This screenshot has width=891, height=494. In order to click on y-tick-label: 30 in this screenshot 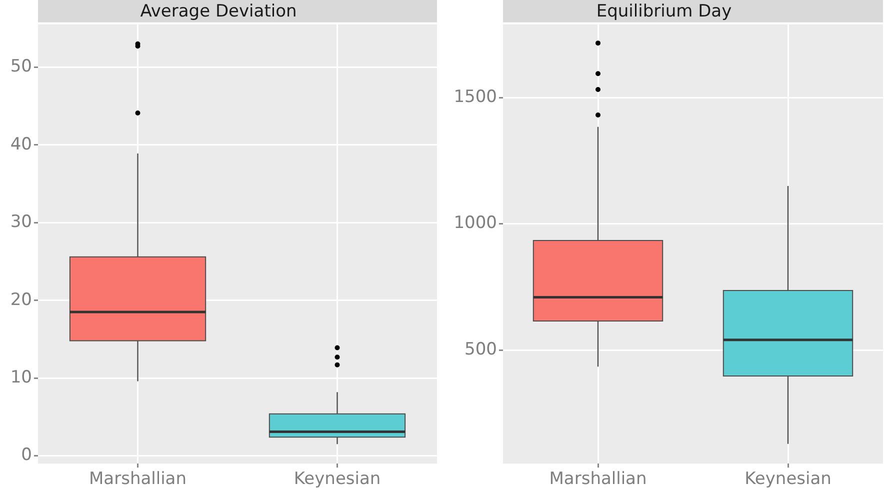, I will do `click(21, 222)`.